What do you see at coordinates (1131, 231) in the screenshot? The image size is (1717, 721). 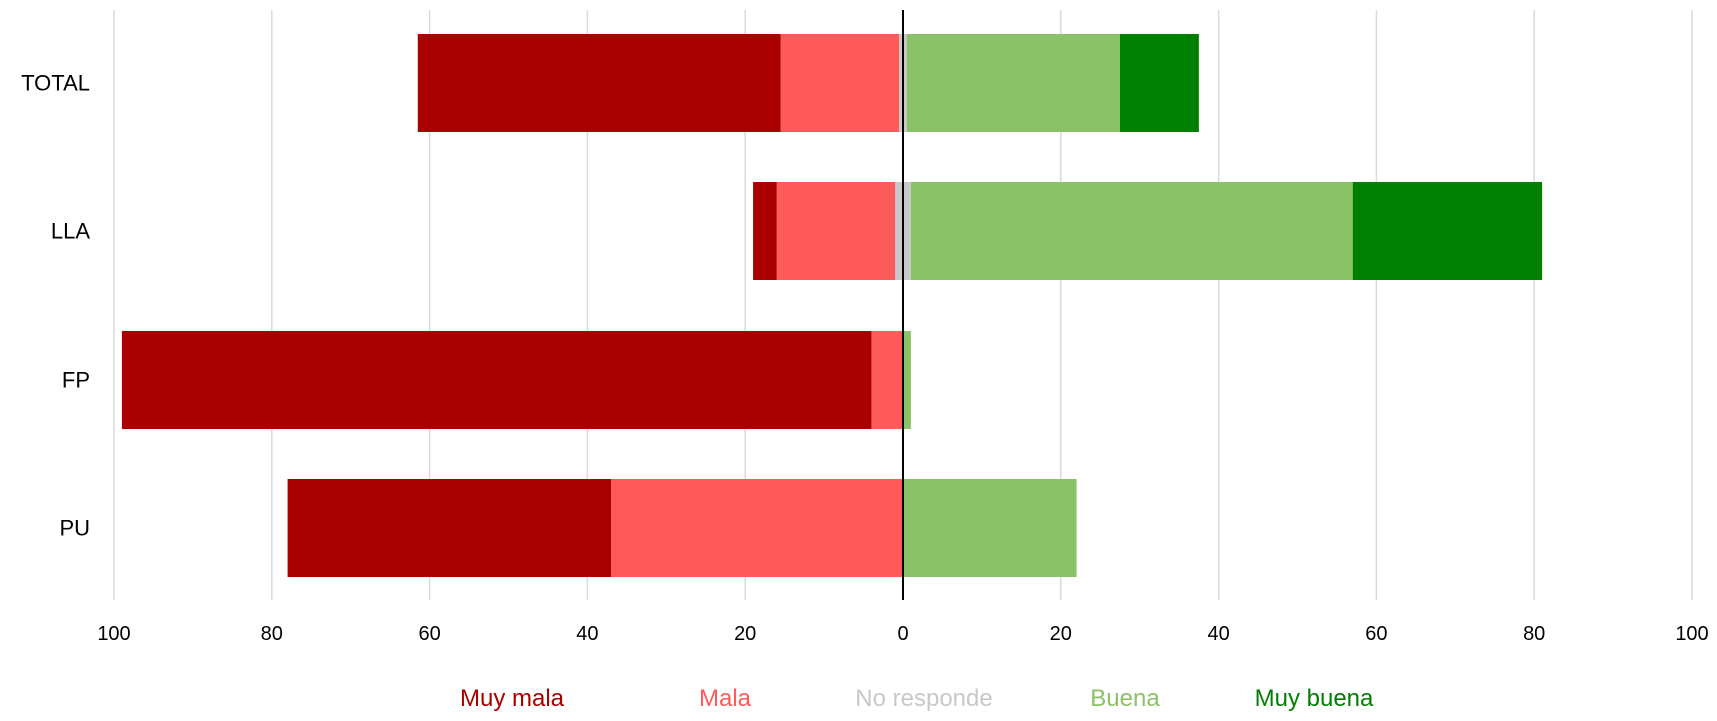 I see `bar-buena-lla` at bounding box center [1131, 231].